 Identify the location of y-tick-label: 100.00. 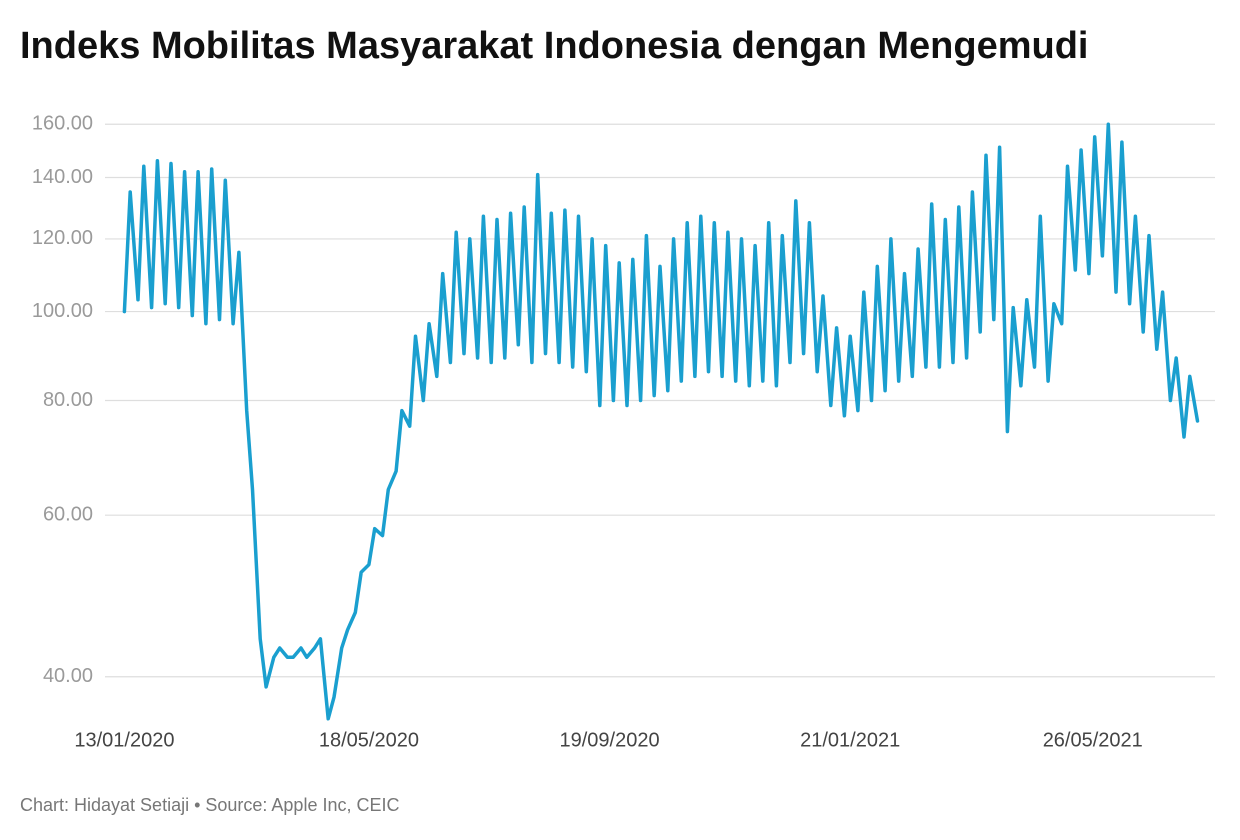
(62, 311).